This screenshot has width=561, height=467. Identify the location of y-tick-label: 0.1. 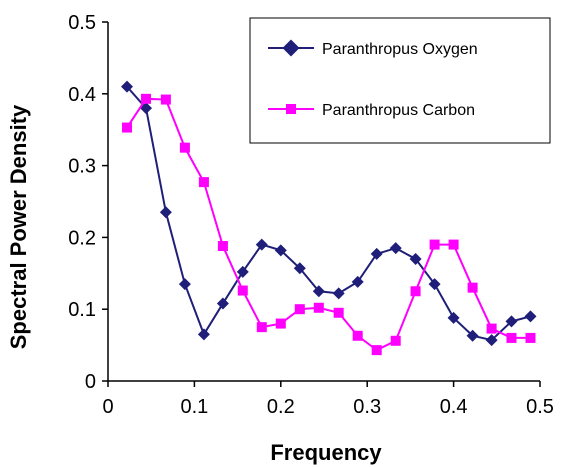
(82, 310).